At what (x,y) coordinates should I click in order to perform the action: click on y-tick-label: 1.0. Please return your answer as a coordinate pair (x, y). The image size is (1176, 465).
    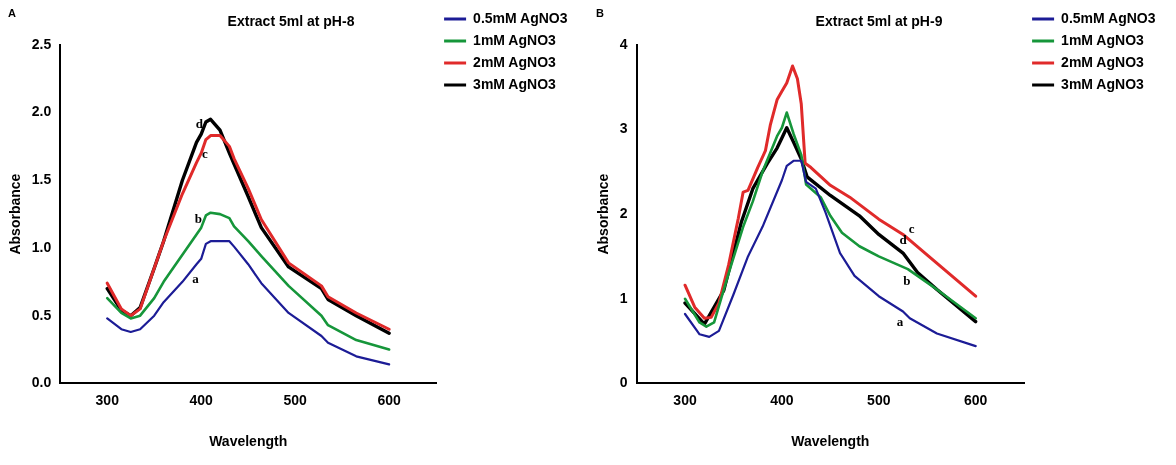
    Looking at the image, I should click on (41, 246).